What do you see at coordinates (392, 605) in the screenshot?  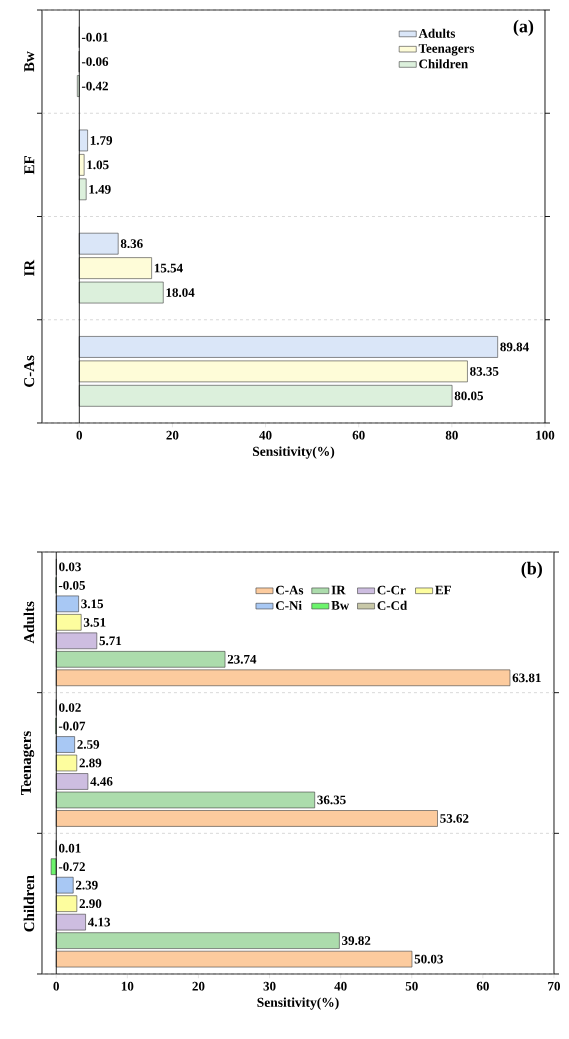 I see `legend-label: C-Cd` at bounding box center [392, 605].